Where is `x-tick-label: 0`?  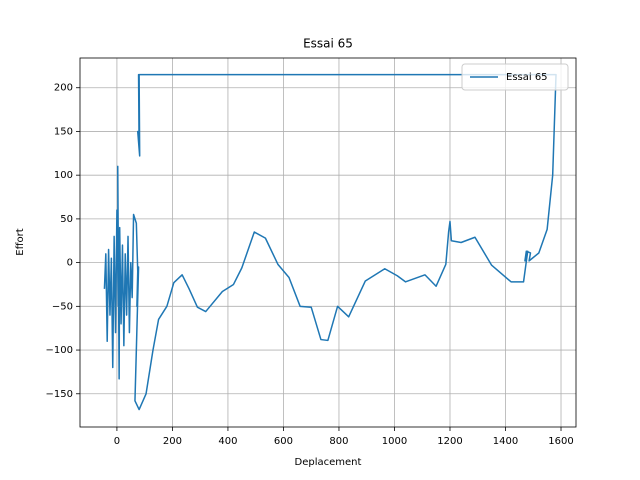
x-tick-label: 0 is located at coordinates (117, 441).